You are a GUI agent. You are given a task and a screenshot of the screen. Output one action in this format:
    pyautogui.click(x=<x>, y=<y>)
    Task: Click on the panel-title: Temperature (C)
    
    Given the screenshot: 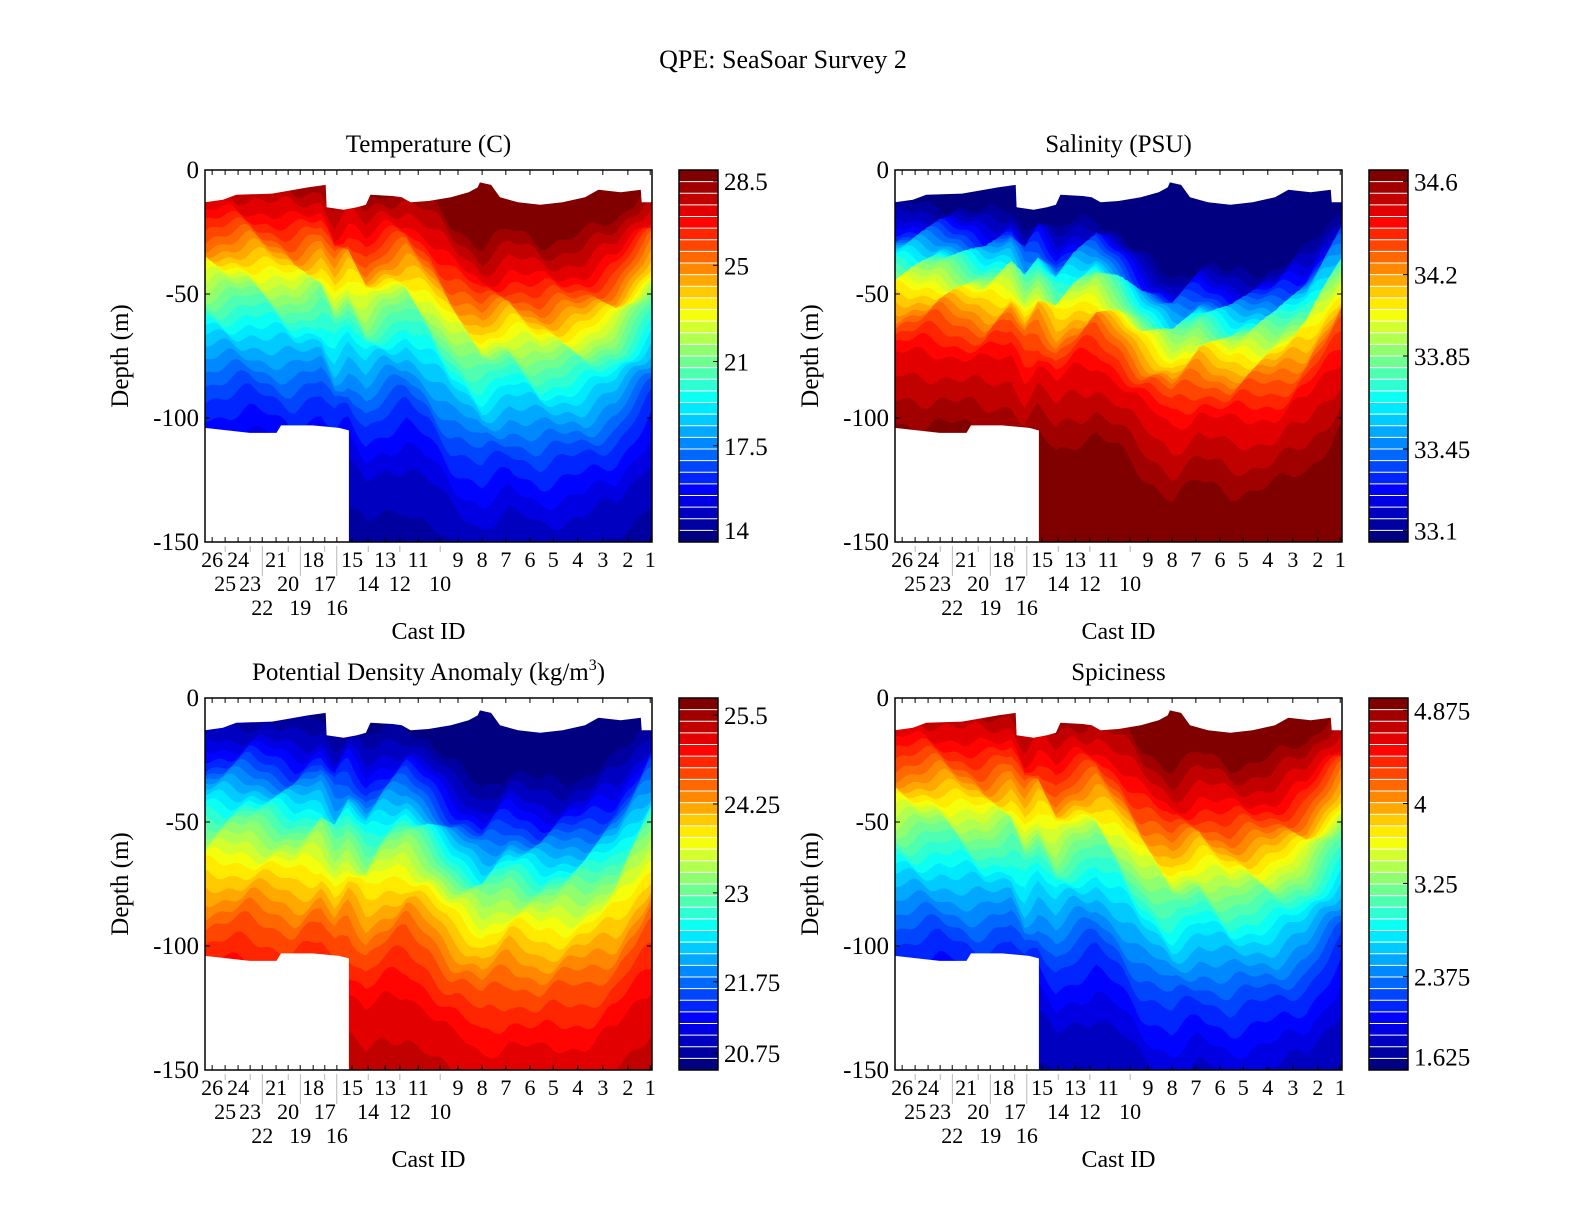 What is the action you would take?
    pyautogui.click(x=429, y=144)
    